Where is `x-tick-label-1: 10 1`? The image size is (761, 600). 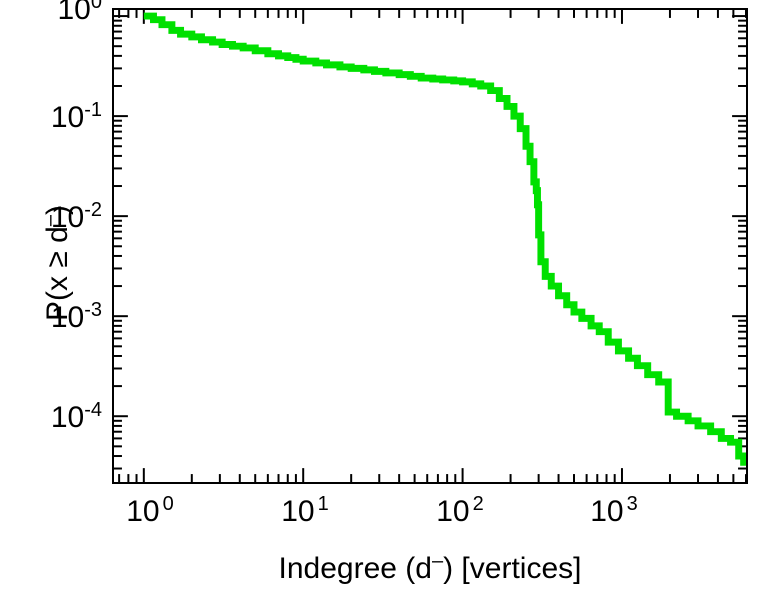 x-tick-label-1: 10 1 is located at coordinates (305, 510).